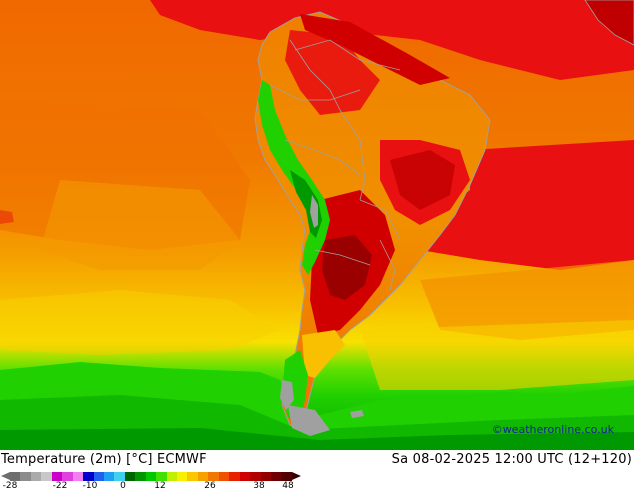 The height and width of the screenshot is (491, 634). What do you see at coordinates (497, 355) in the screenshot?
I see `yellow-band-south-atlantic` at bounding box center [497, 355].